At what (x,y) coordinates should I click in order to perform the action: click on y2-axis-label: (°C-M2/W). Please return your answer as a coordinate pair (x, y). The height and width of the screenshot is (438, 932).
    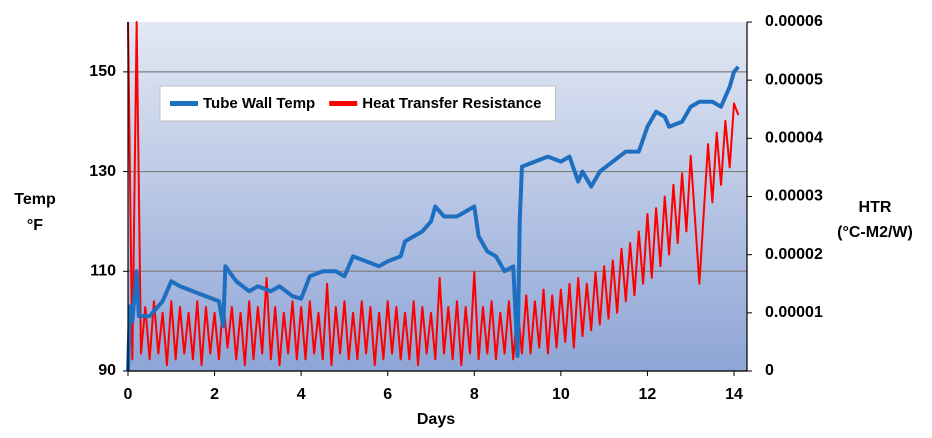
    Looking at the image, I should click on (875, 232).